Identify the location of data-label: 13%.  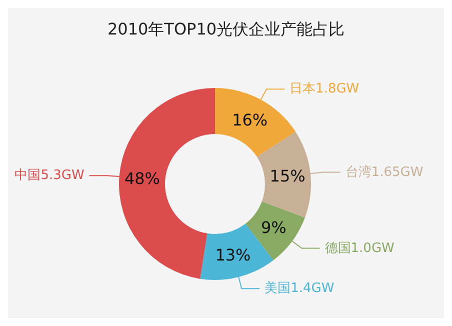
(233, 254).